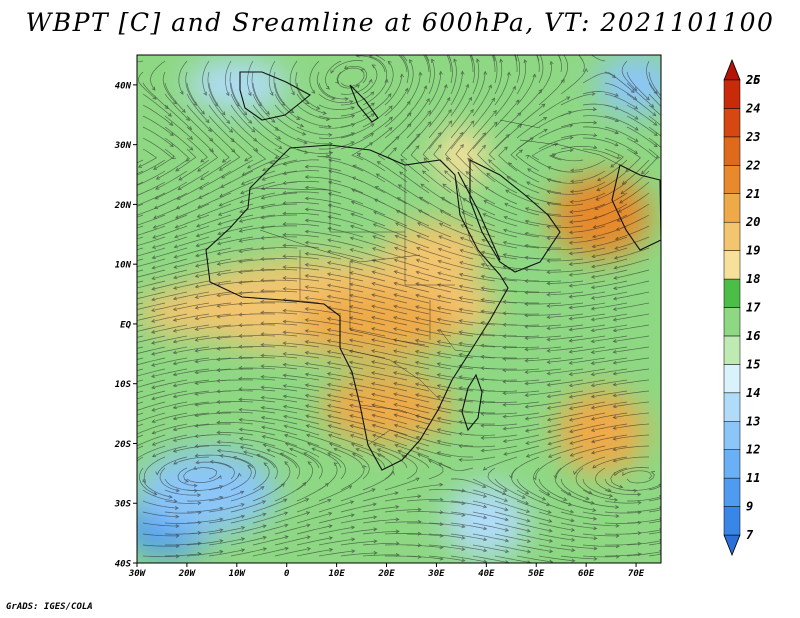 Image resolution: width=800 pixels, height=618 pixels. Describe the element at coordinates (750, 535) in the screenshot. I see `colorbar-label: 7` at that location.